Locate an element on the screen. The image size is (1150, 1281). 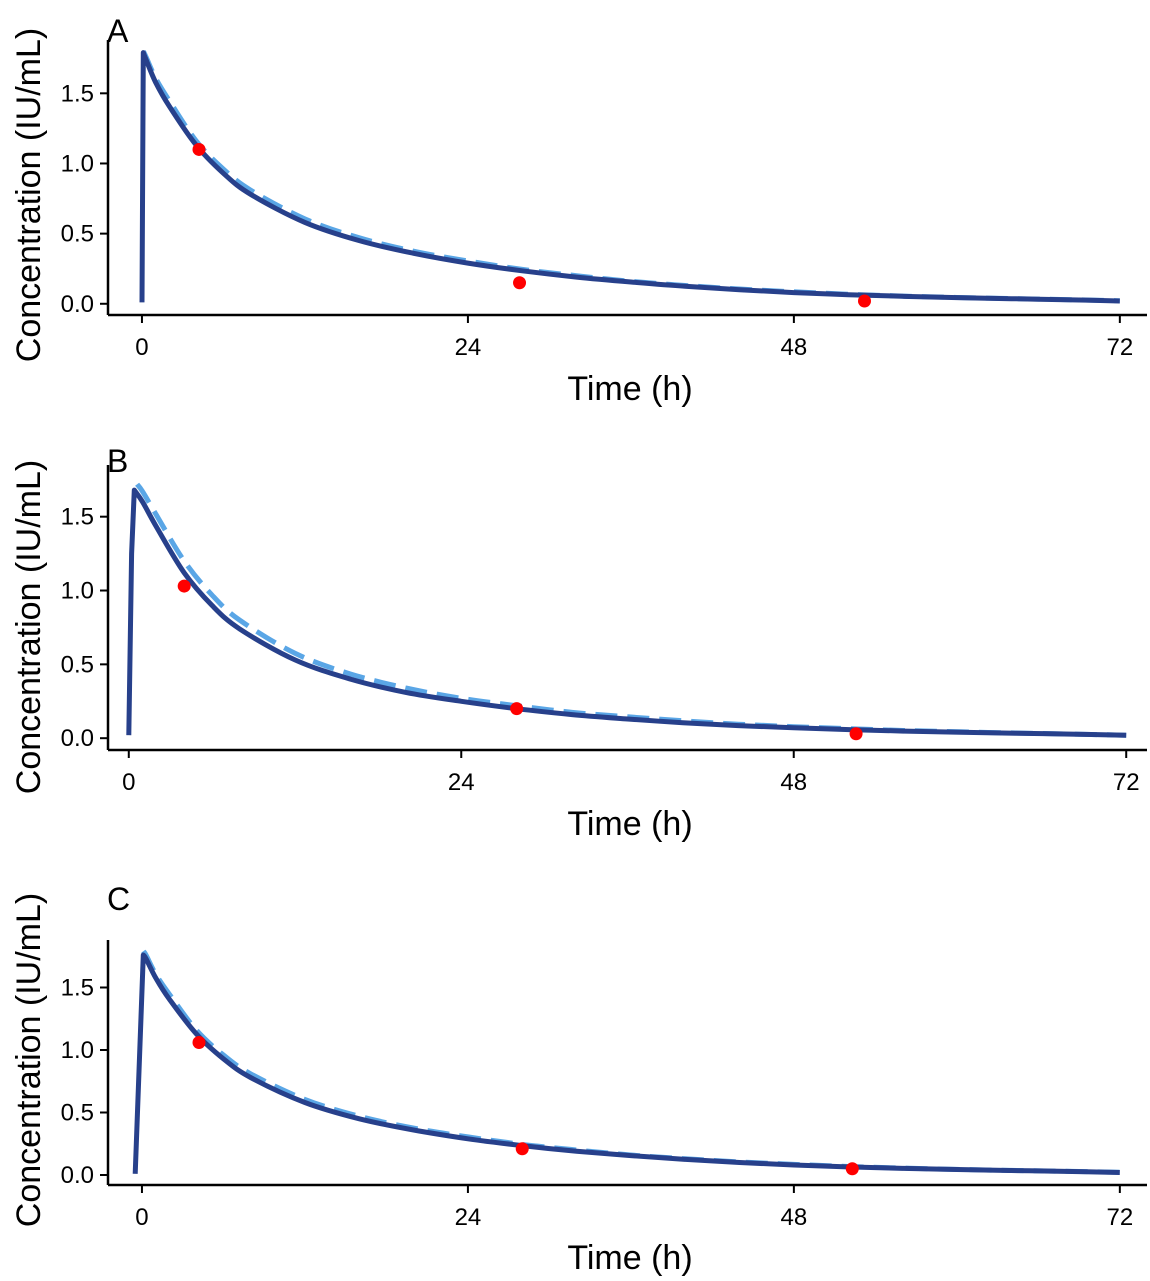
panel-label: C is located at coordinates (118, 899).